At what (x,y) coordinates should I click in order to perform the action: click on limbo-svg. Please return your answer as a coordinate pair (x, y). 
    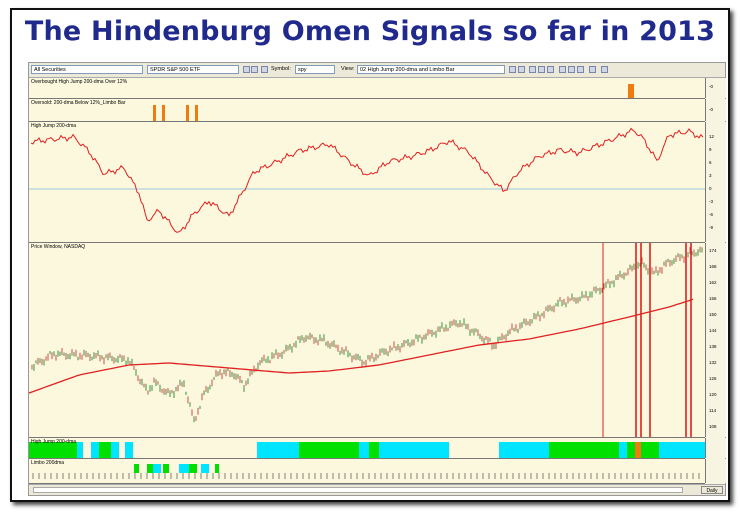
    Looking at the image, I should click on (366, 471).